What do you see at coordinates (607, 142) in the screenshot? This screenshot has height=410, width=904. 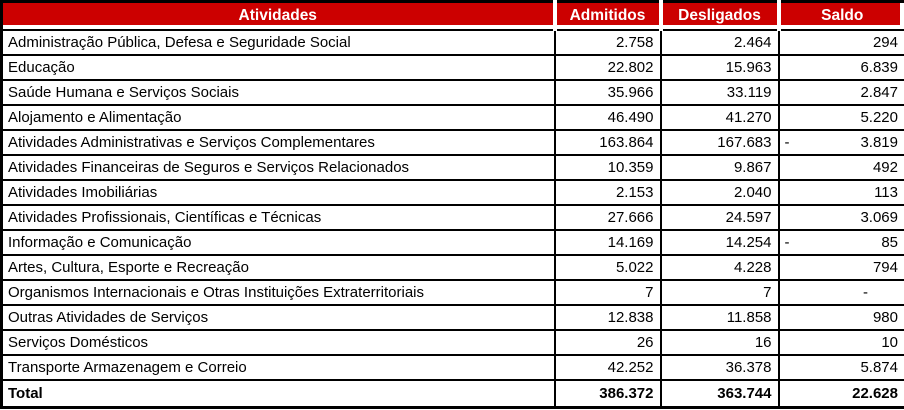 I see `admitidos-cell: 163.864` at bounding box center [607, 142].